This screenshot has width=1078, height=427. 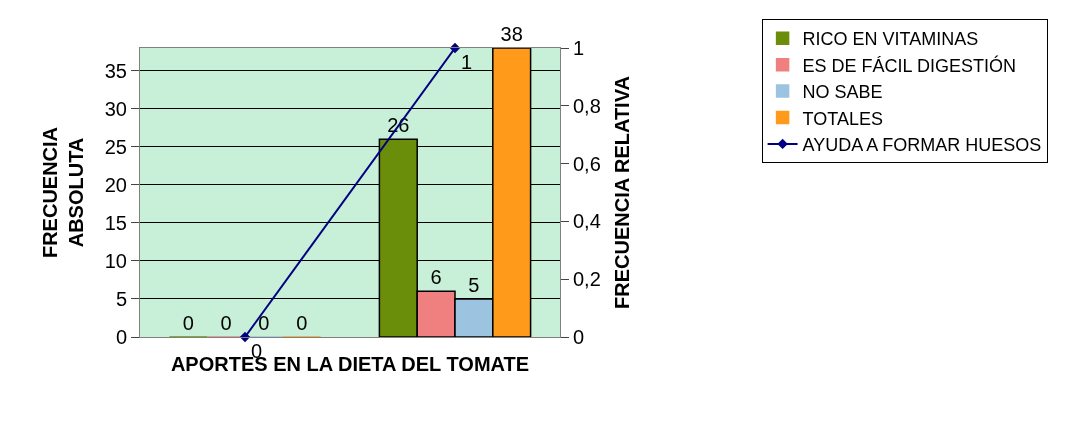 What do you see at coordinates (115, 146) in the screenshot?
I see `y-tick-label: 25` at bounding box center [115, 146].